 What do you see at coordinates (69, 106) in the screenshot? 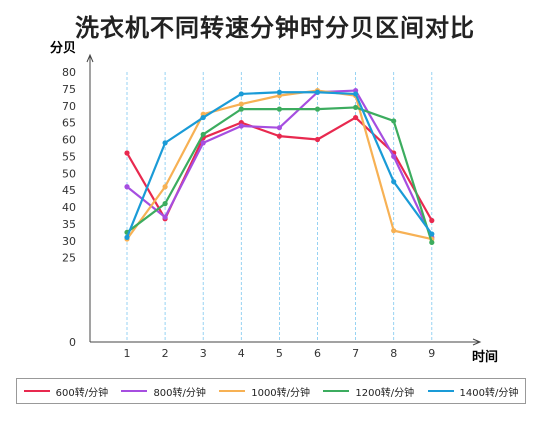
I see `y-tick-label: 70` at bounding box center [69, 106].